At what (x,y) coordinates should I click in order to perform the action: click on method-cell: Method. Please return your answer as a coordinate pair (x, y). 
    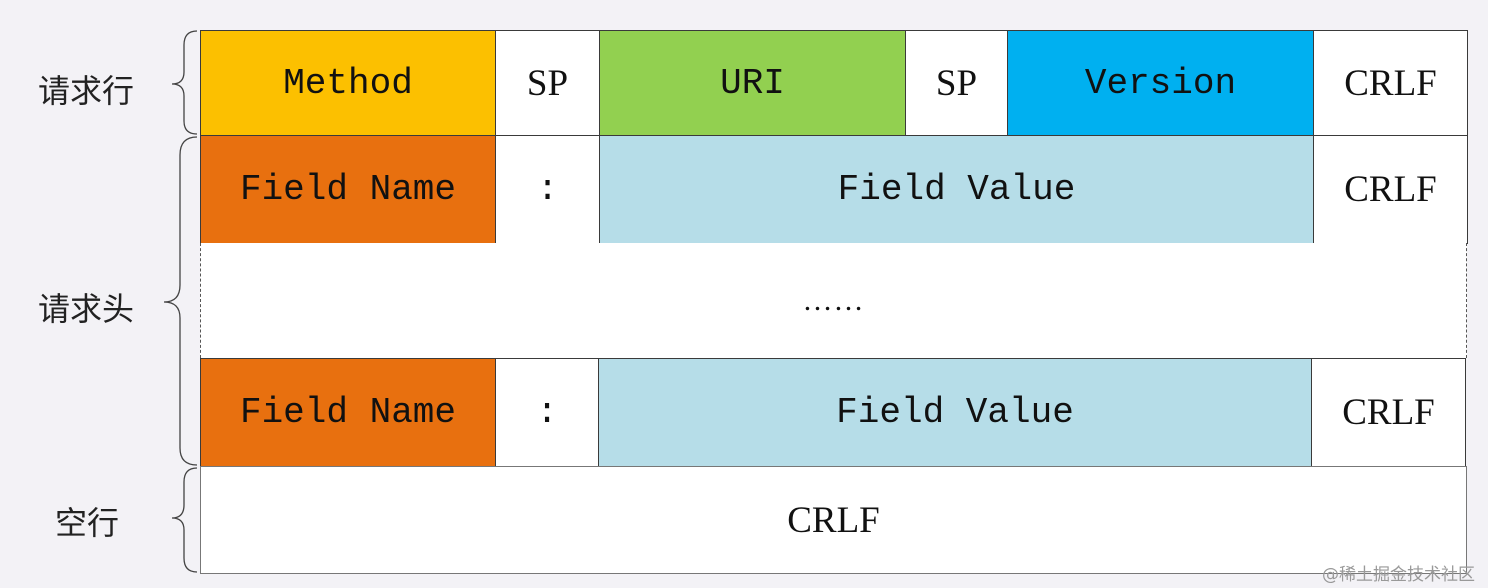
    Looking at the image, I should click on (348, 83).